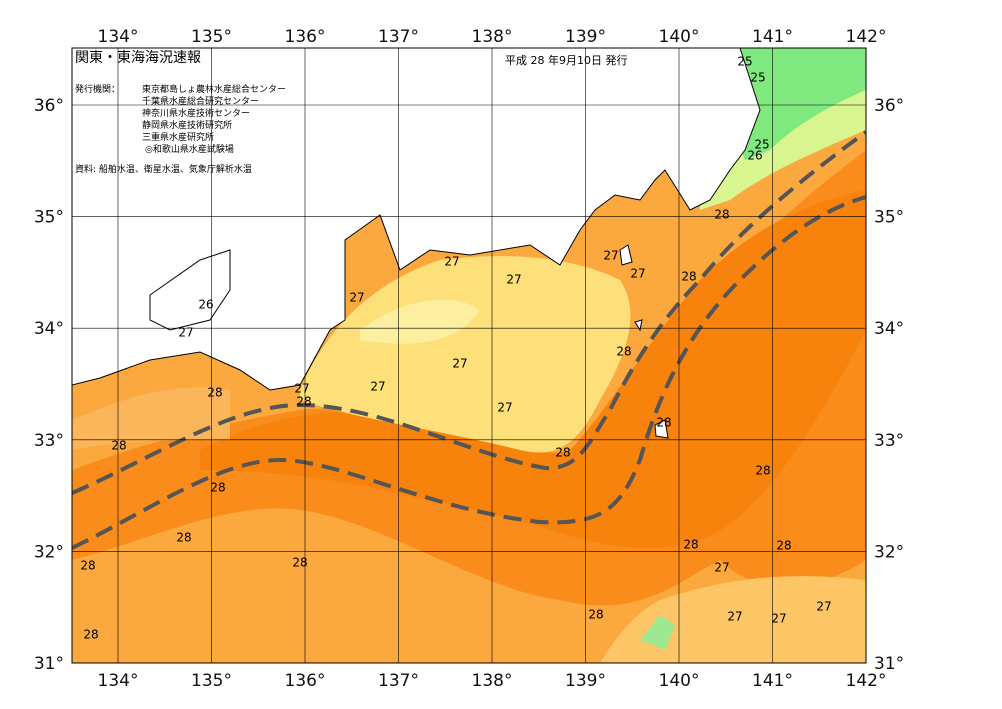 Image resolution: width=1002 pixels, height=709 pixels. Describe the element at coordinates (772, 681) in the screenshot. I see `lon-label-bottom: 141°` at that location.